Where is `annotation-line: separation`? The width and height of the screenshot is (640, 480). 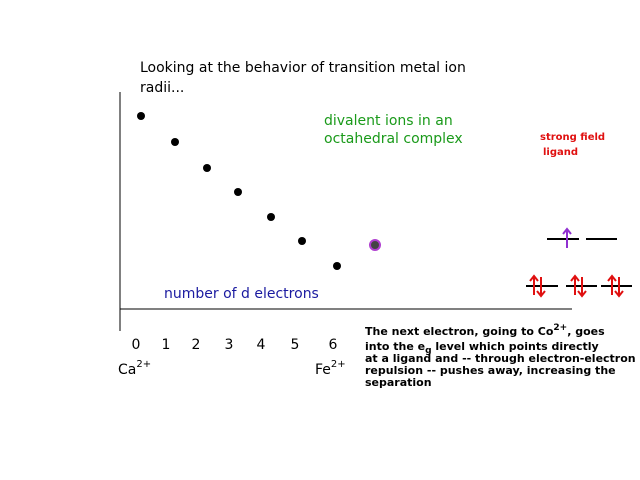 annotation-line: separation is located at coordinates (398, 382).